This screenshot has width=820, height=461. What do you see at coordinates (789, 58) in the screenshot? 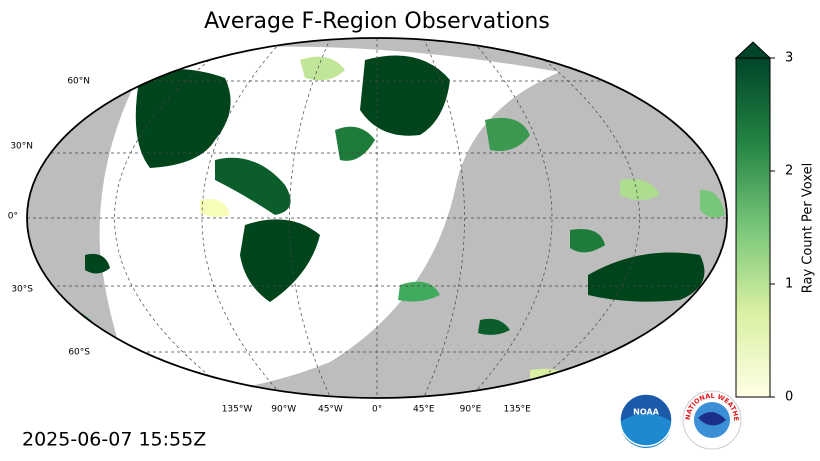
I see `colorbar-tick-label: 3` at bounding box center [789, 58].